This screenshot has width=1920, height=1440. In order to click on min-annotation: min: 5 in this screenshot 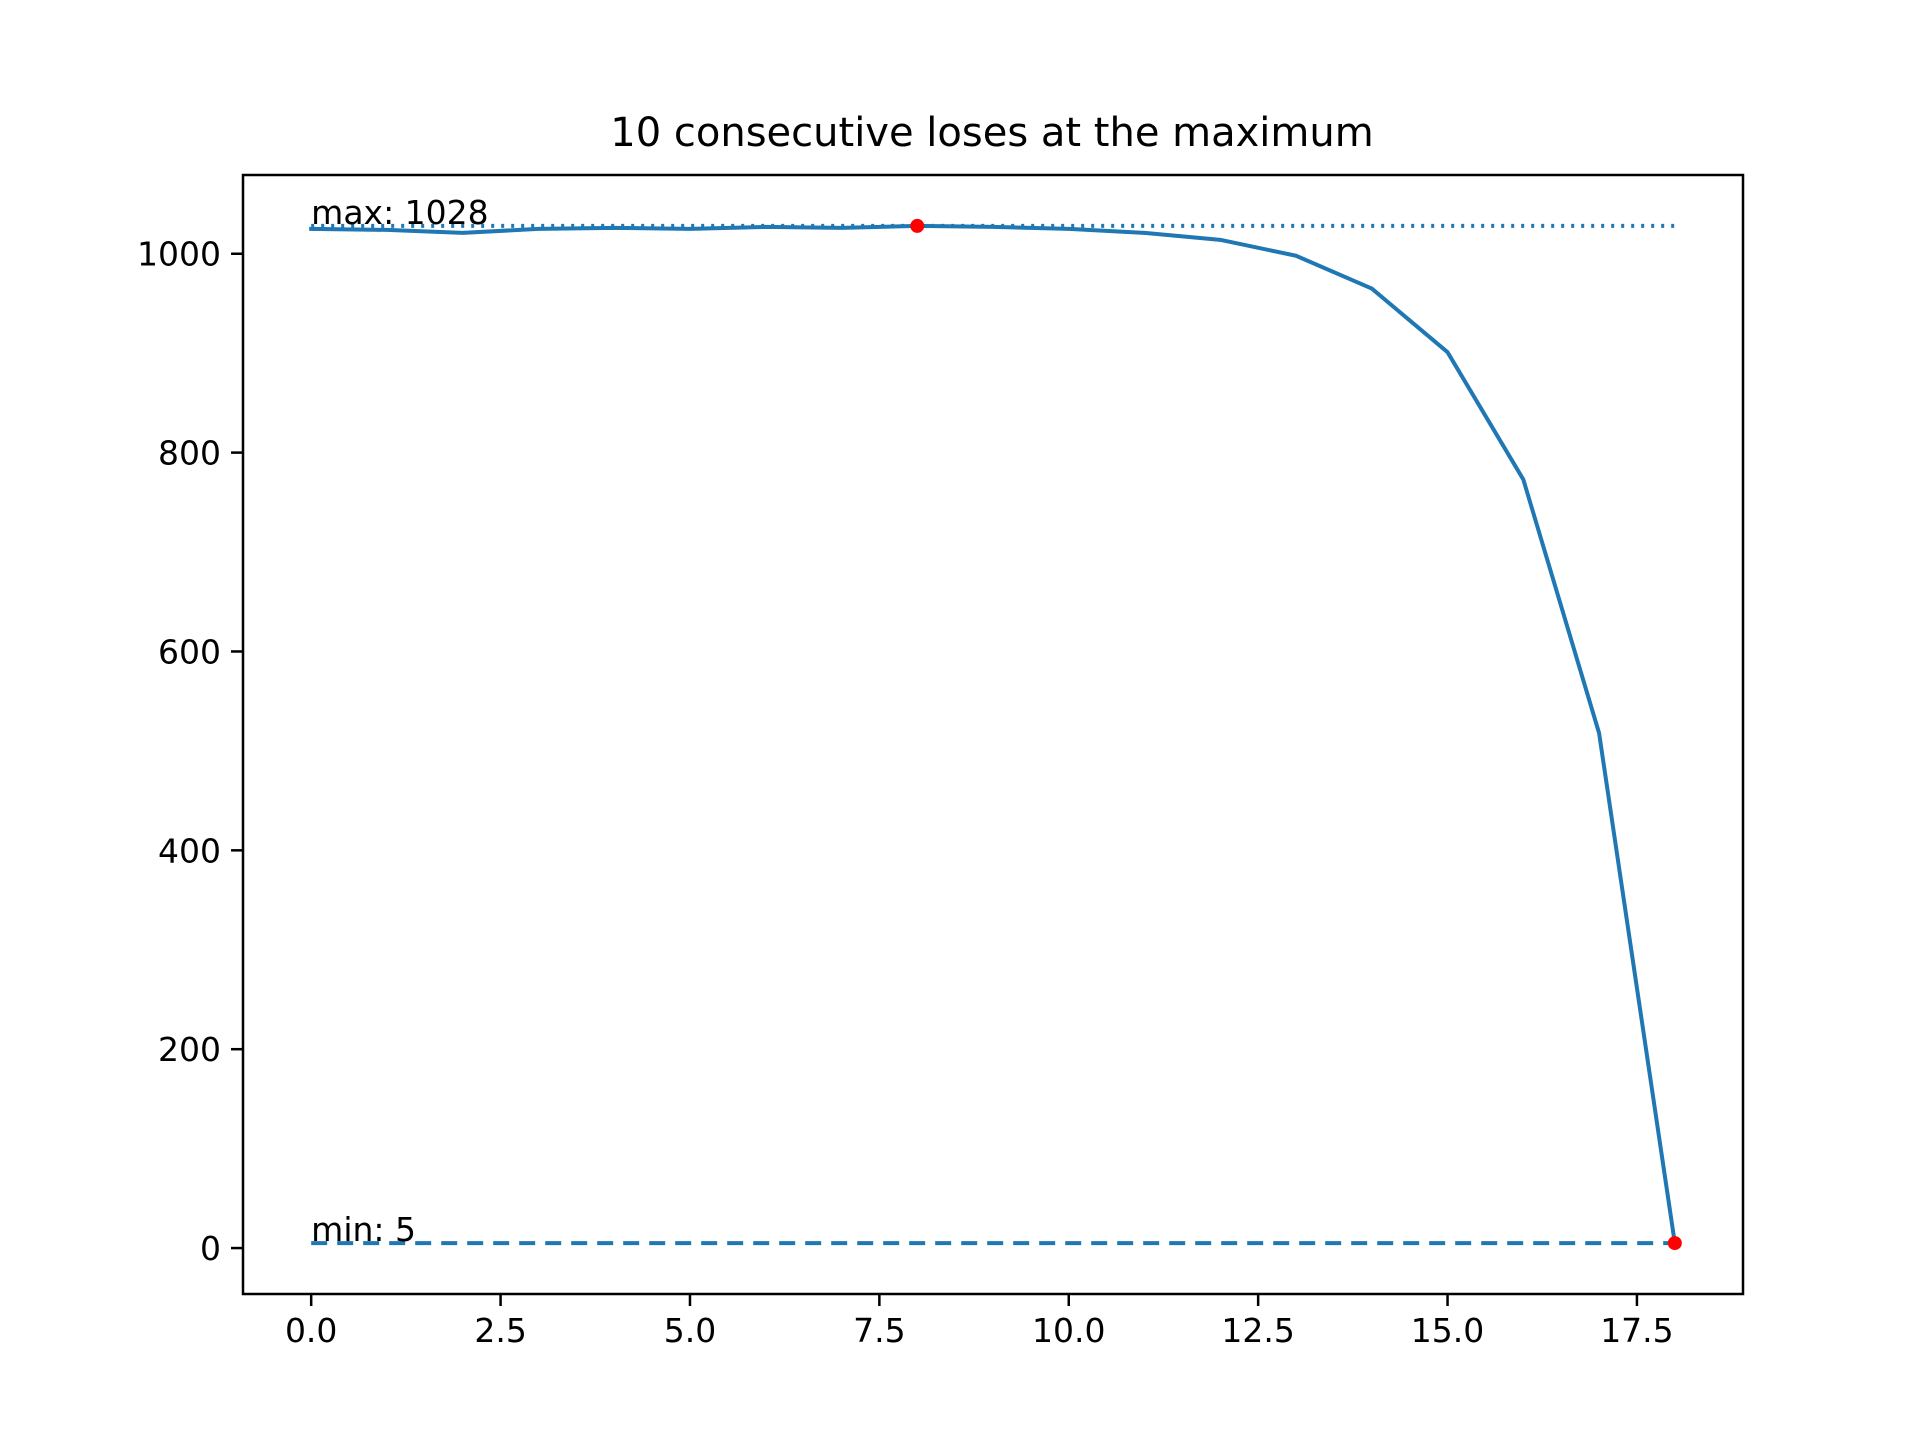, I will do `click(363, 1229)`.